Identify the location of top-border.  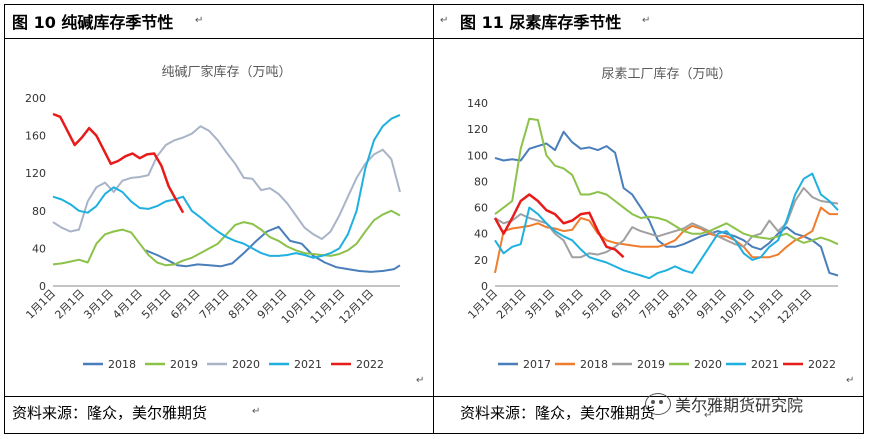
(434, 4).